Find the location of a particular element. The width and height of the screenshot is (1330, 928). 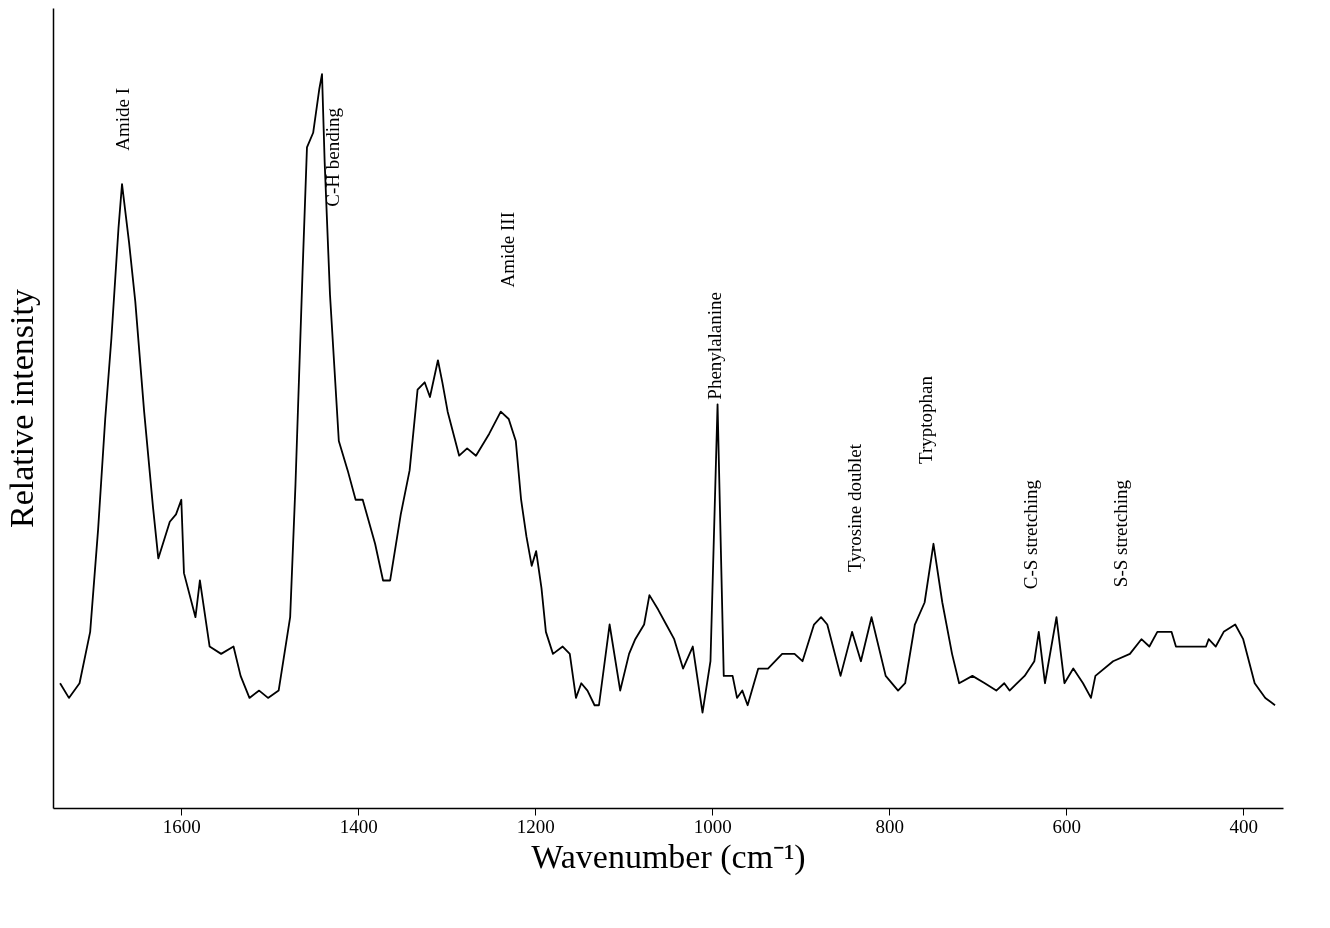

annotation: Amide III is located at coordinates (508, 250).